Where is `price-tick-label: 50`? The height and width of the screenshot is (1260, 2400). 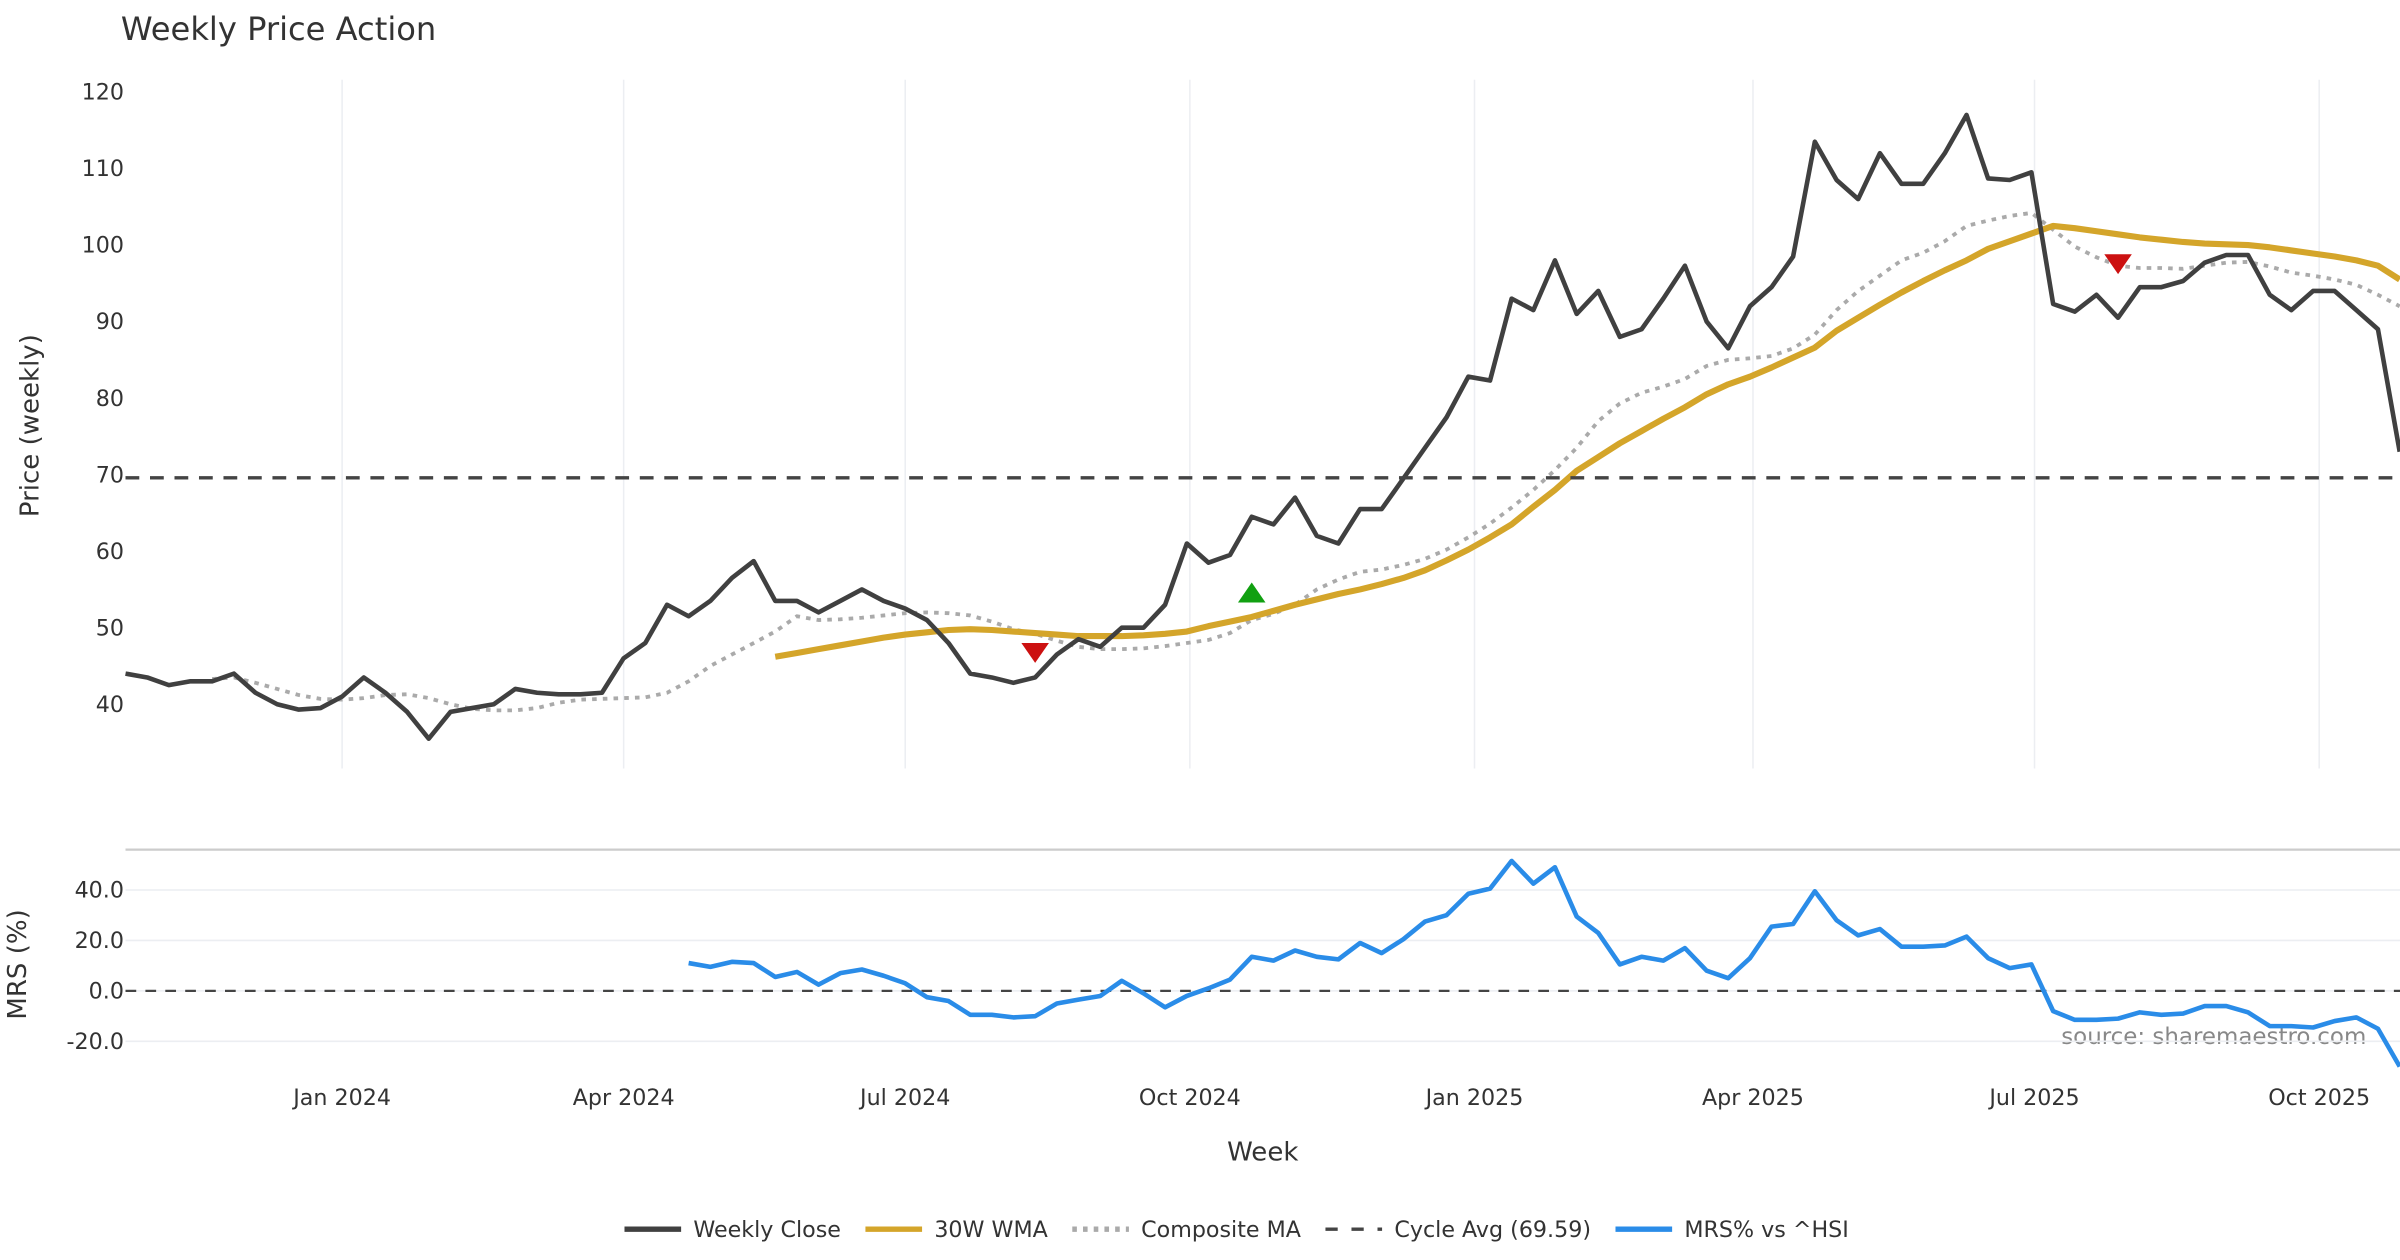
price-tick-label: 50 is located at coordinates (110, 628).